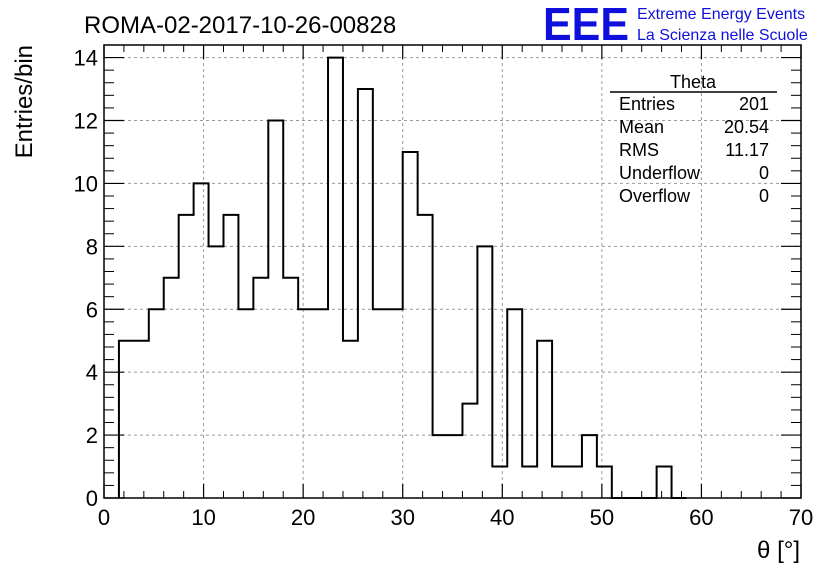  Describe the element at coordinates (754, 104) in the screenshot. I see `stats-value: 201` at that location.